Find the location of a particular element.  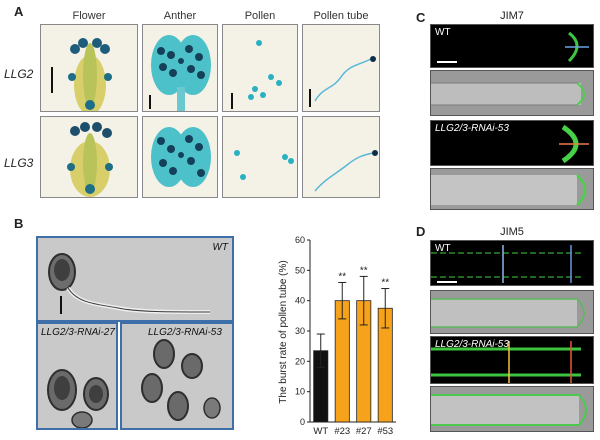

label-b-wt: WT is located at coordinates (220, 247).